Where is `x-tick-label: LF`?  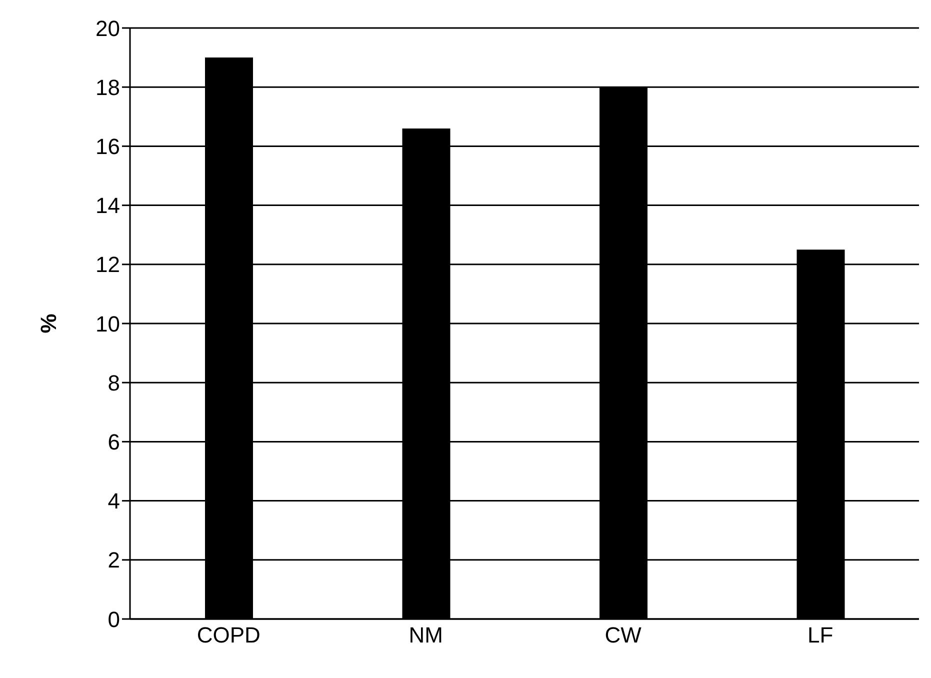 x-tick-label: LF is located at coordinates (821, 635).